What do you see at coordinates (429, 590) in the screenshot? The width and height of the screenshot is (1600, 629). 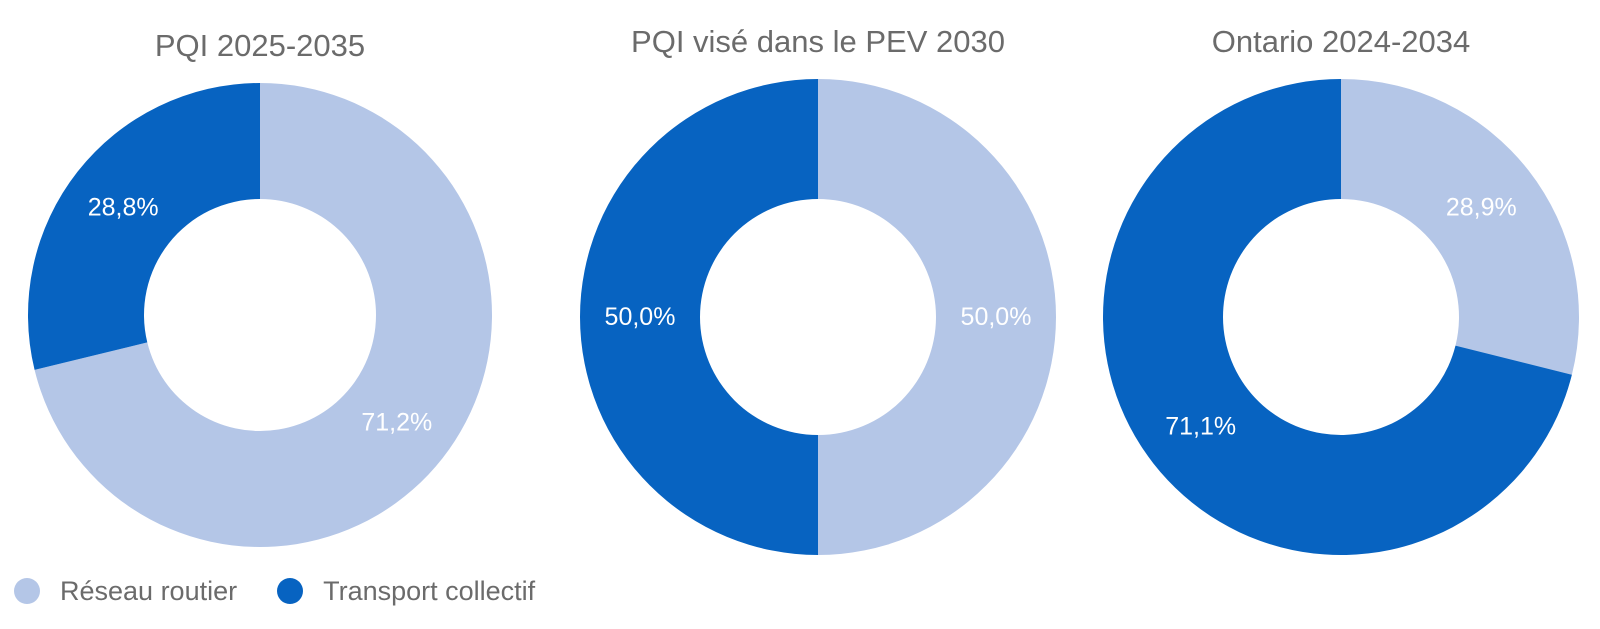 I see `legend-label-transport-collectif: Transport collectif` at bounding box center [429, 590].